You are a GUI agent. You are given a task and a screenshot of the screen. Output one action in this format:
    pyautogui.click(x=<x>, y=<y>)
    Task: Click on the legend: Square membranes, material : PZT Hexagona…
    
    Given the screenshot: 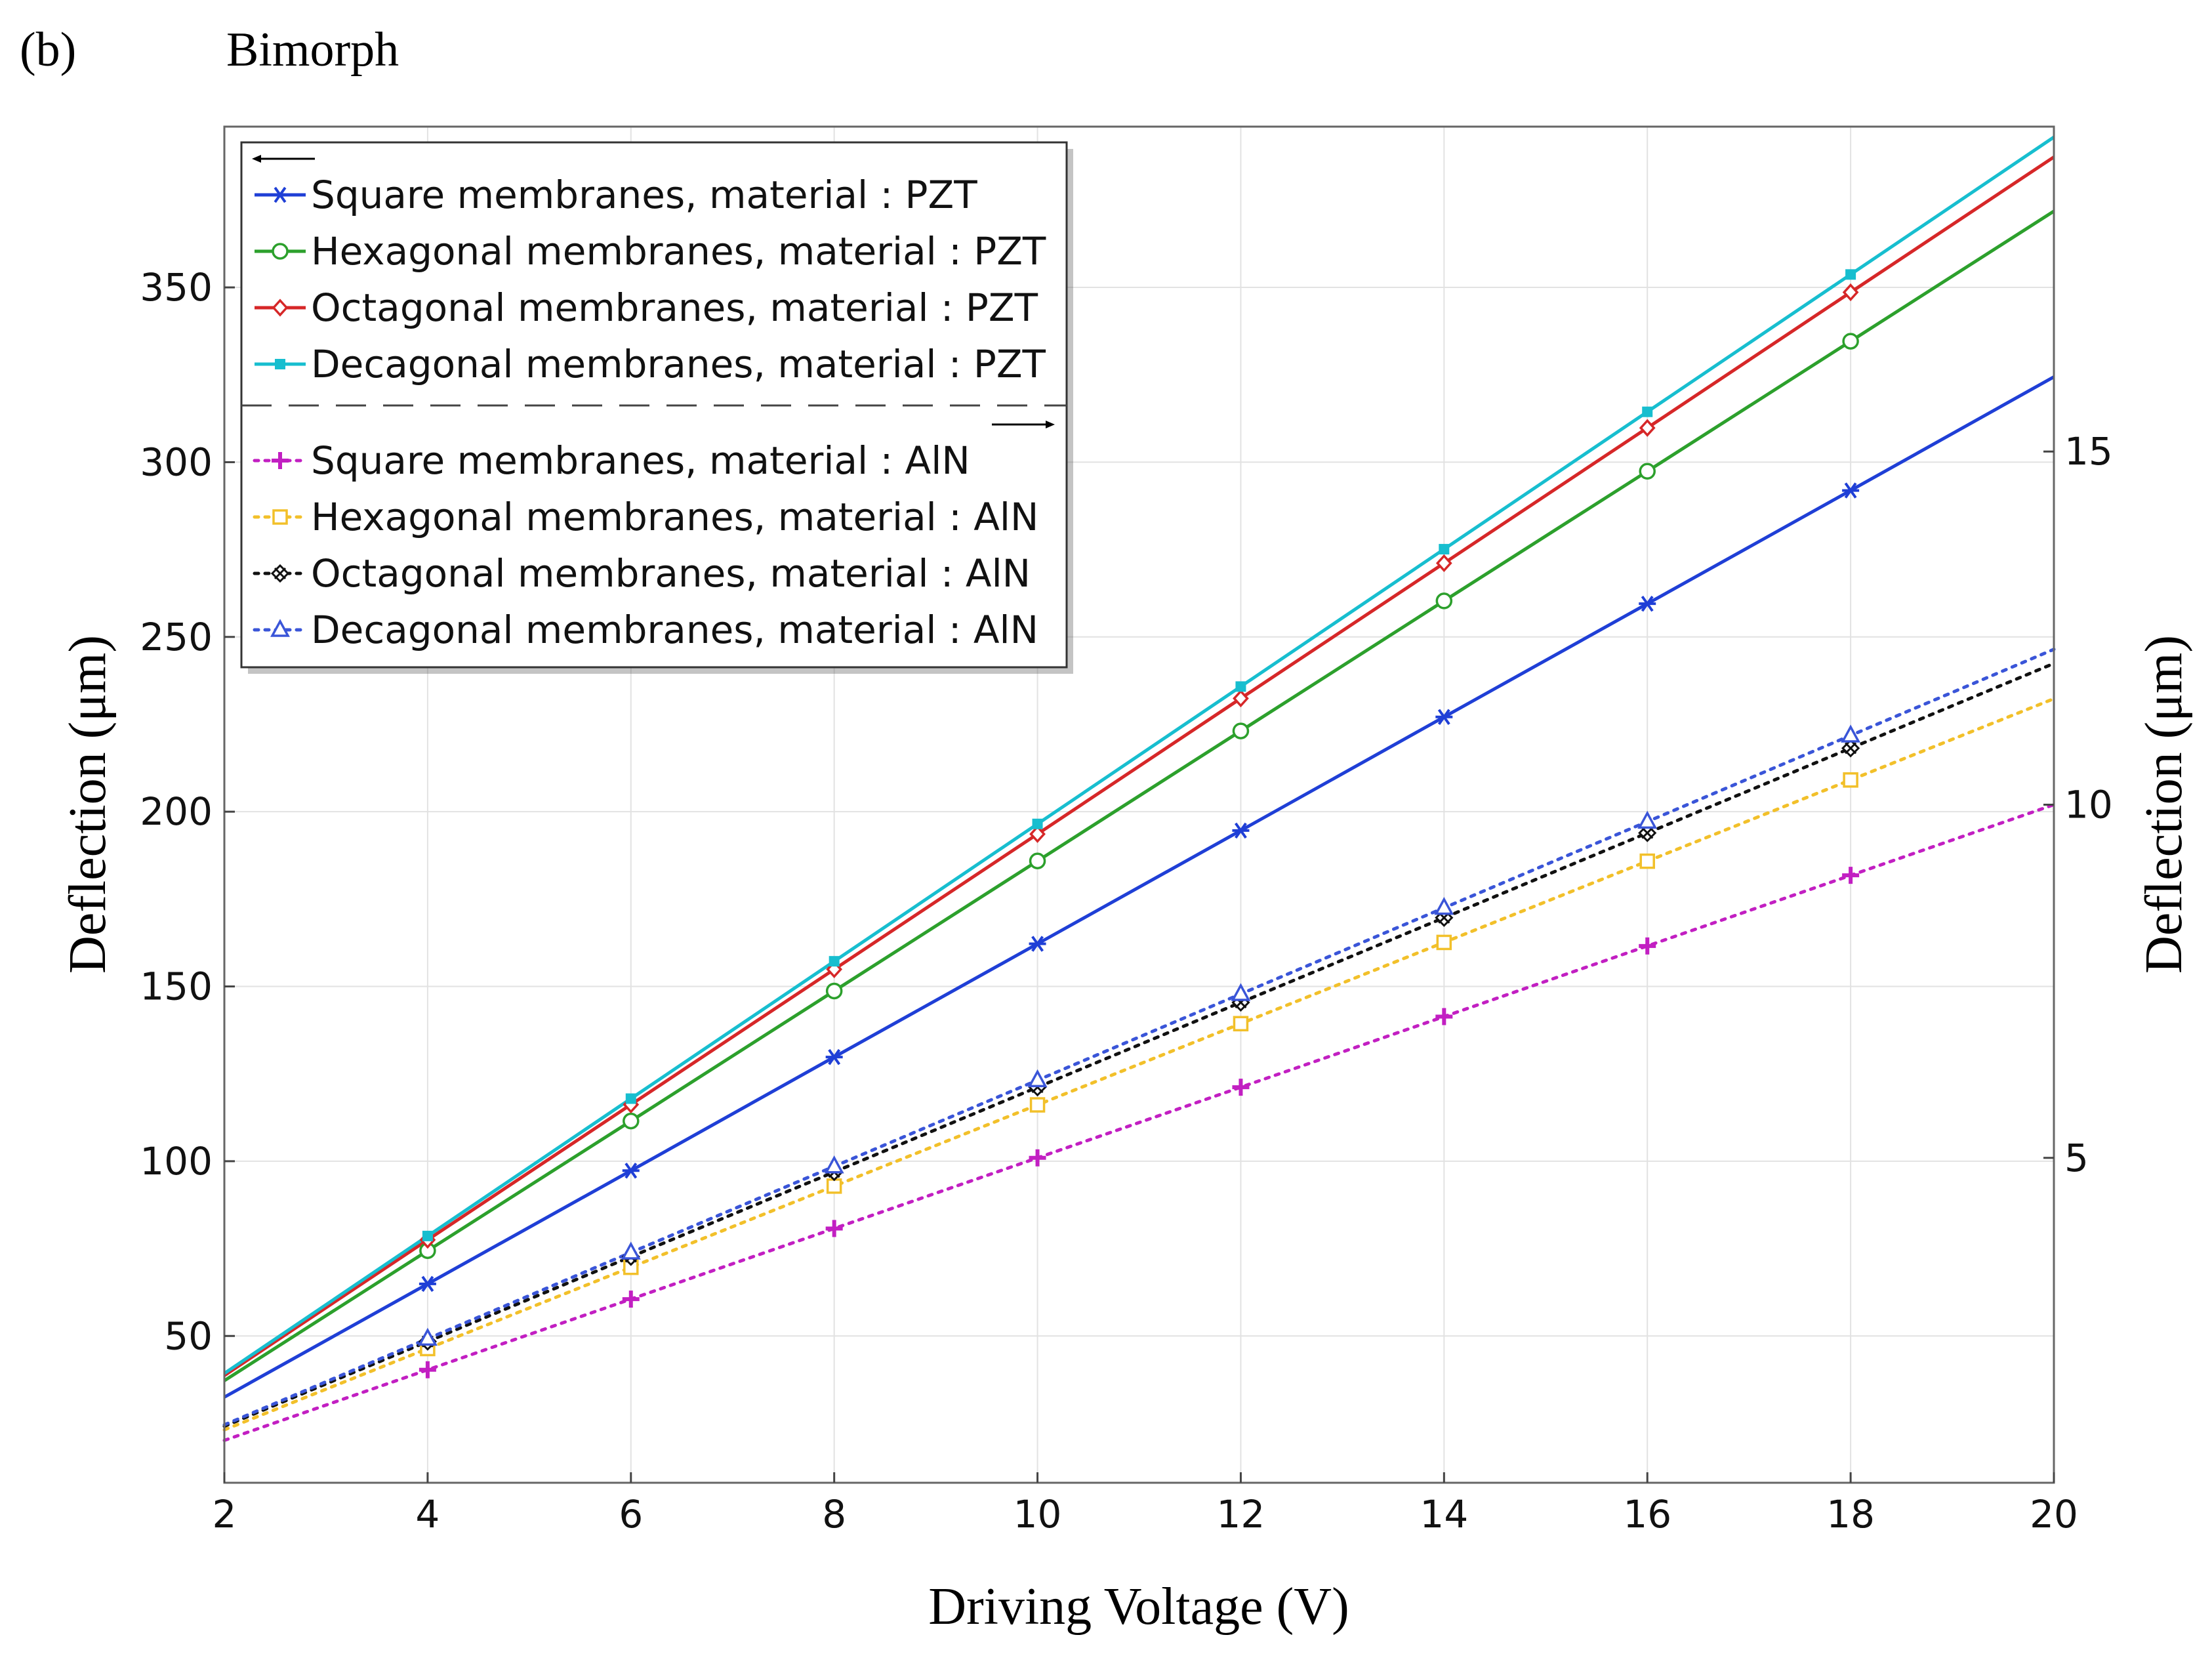 What is the action you would take?
    pyautogui.click(x=656, y=407)
    